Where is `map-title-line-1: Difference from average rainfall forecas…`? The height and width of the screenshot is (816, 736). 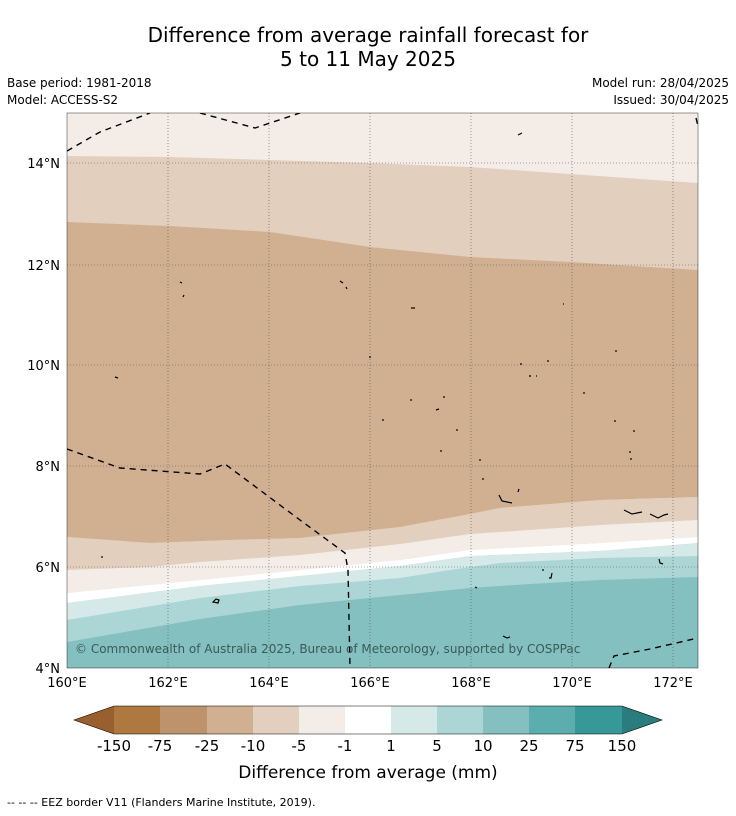
map-title-line-1: Difference from average rainfall forecas… is located at coordinates (368, 35).